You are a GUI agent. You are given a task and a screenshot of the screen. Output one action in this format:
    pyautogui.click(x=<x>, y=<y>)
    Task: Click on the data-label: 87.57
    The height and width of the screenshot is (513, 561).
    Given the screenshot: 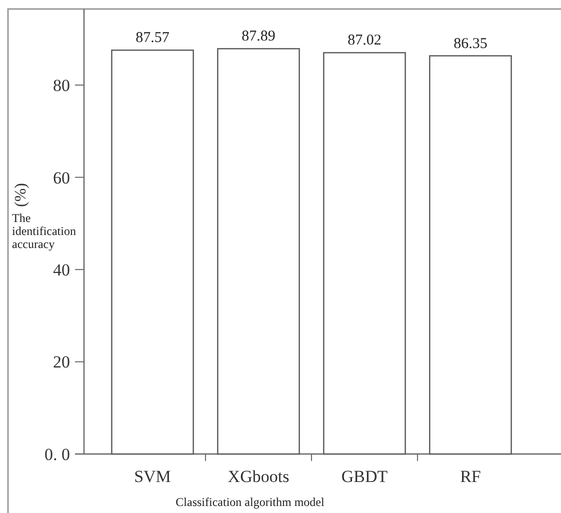 What is the action you would take?
    pyautogui.click(x=153, y=38)
    